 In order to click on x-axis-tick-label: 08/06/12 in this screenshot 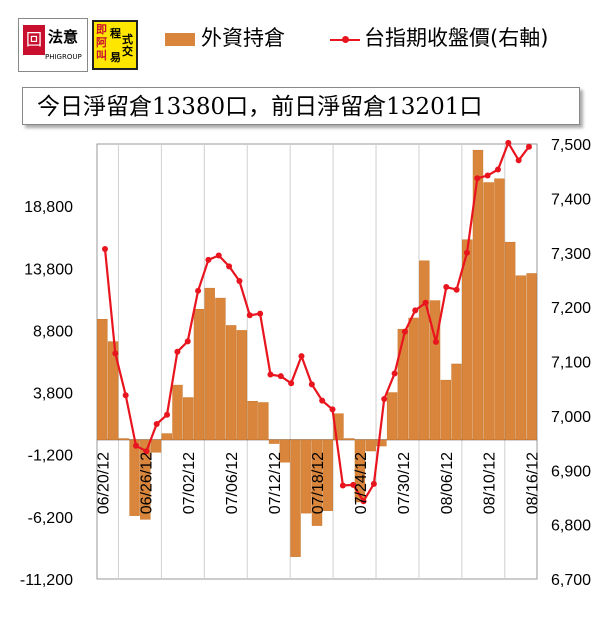, I will do `click(447, 483)`.